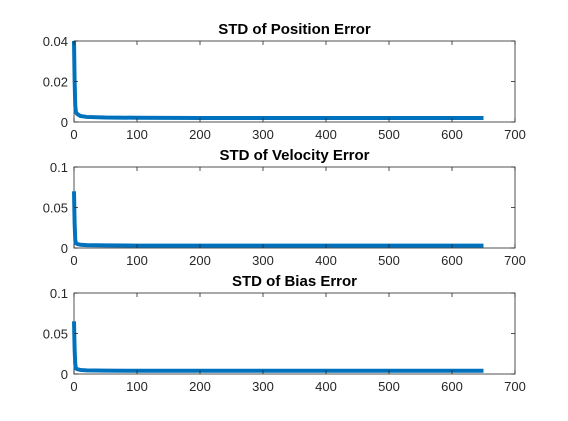  Describe the element at coordinates (294, 29) in the screenshot. I see `subplot-title: STD of Position Error` at that location.